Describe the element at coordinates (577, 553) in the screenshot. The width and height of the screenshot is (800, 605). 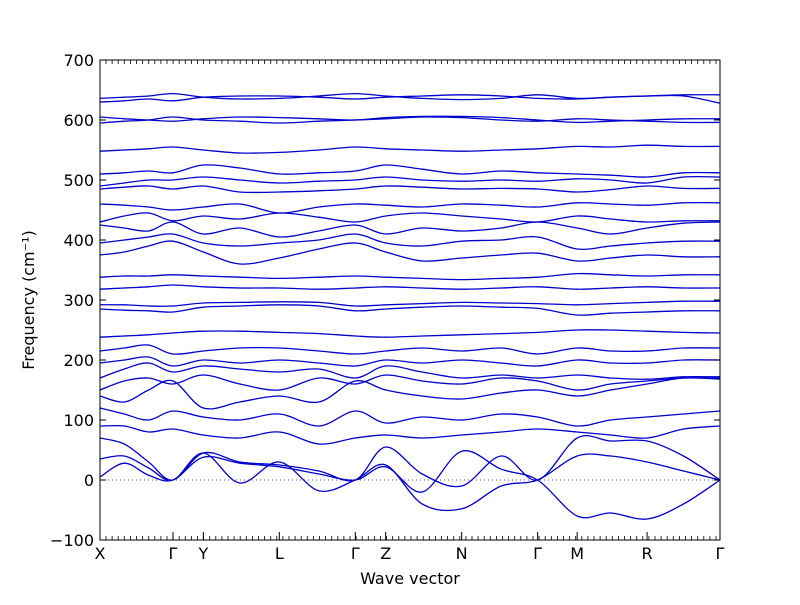
I see `x-tick-label: M` at that location.